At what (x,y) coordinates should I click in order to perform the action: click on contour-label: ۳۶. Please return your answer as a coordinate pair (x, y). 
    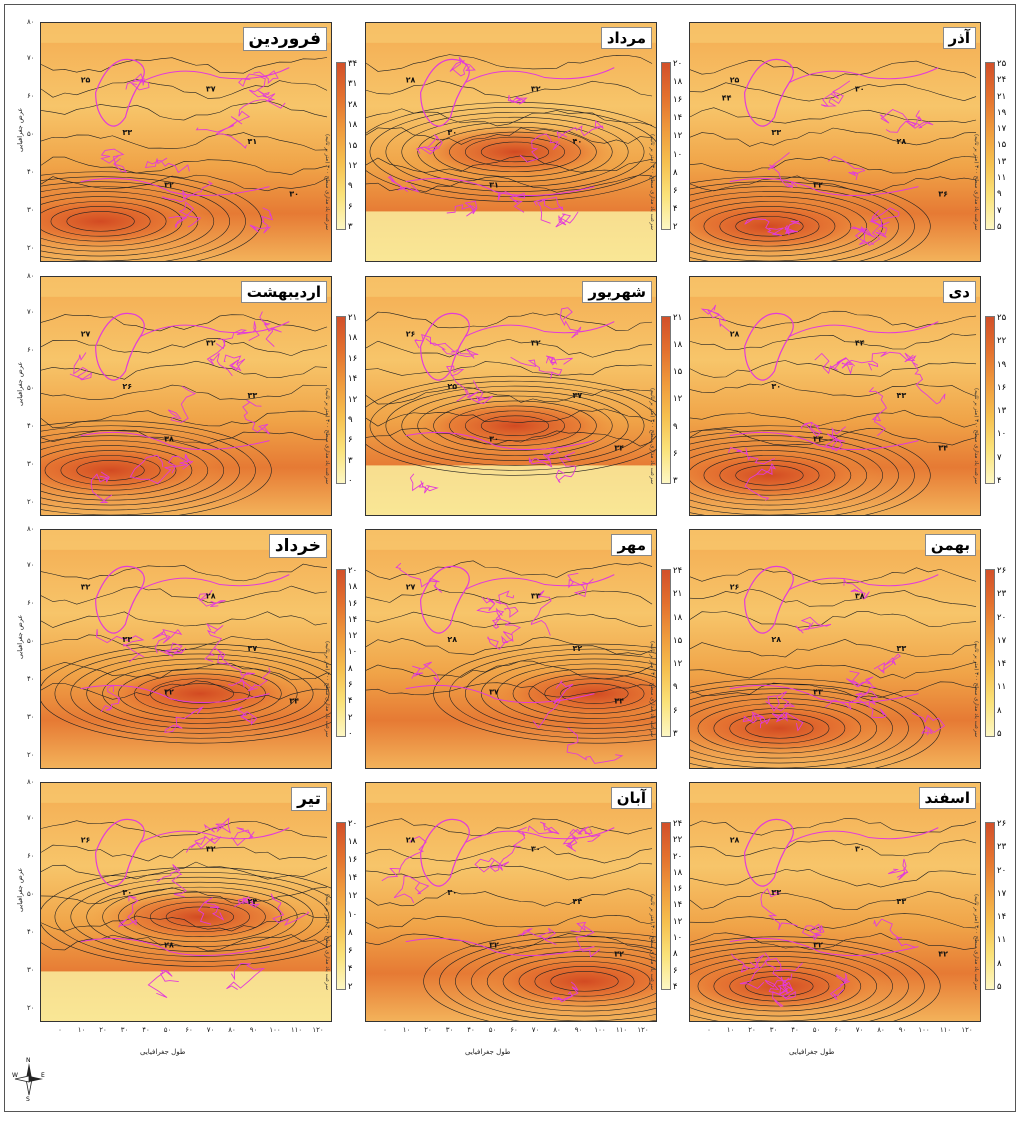
    Looking at the image, I should click on (943, 194).